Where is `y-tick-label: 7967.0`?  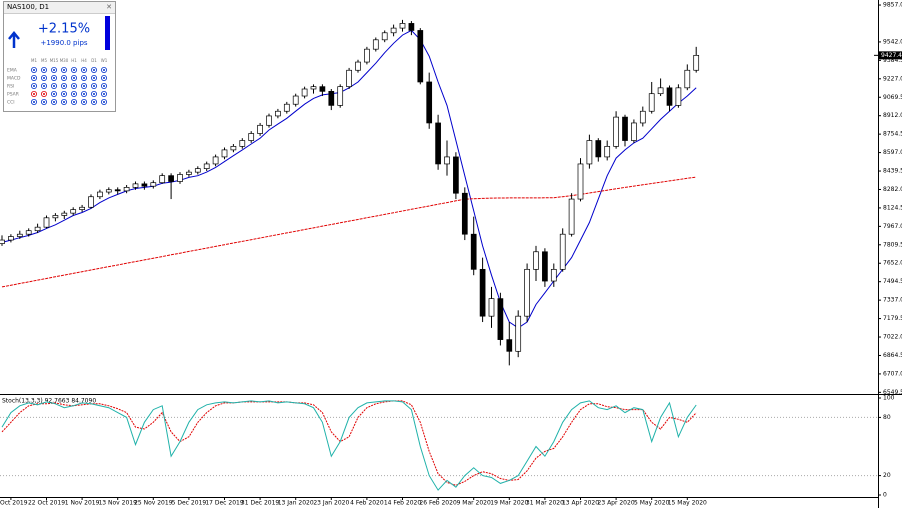 y-tick-label: 7967.0 is located at coordinates (892, 226).